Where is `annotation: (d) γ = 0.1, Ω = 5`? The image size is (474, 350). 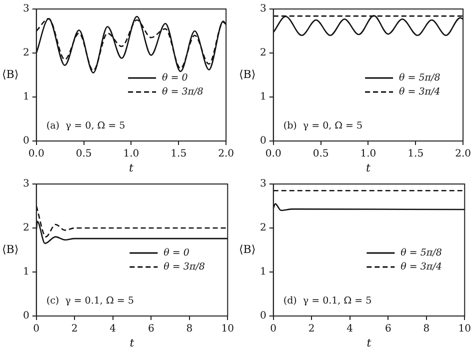 annotation: (d) γ = 0.1, Ω = 5 is located at coordinates (327, 301).